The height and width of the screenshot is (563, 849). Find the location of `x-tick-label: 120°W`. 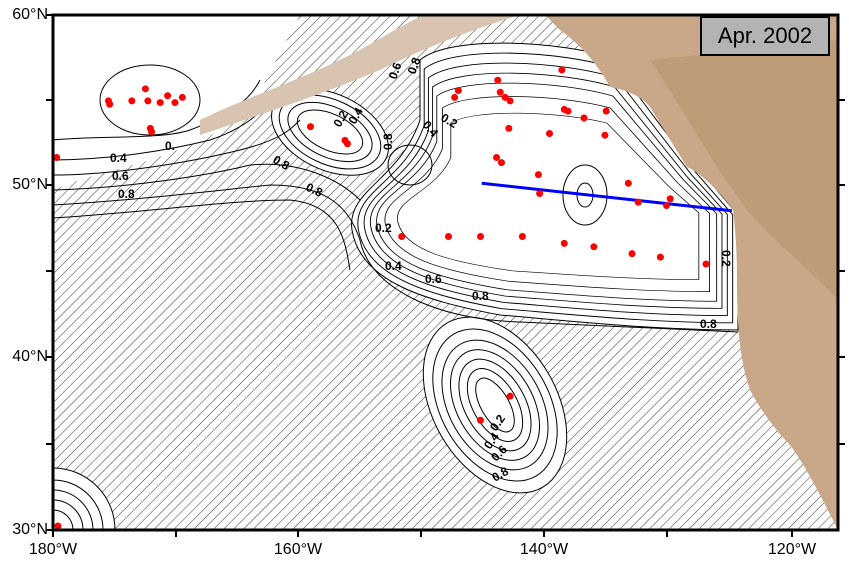

x-tick-label: 120°W is located at coordinates (792, 549).